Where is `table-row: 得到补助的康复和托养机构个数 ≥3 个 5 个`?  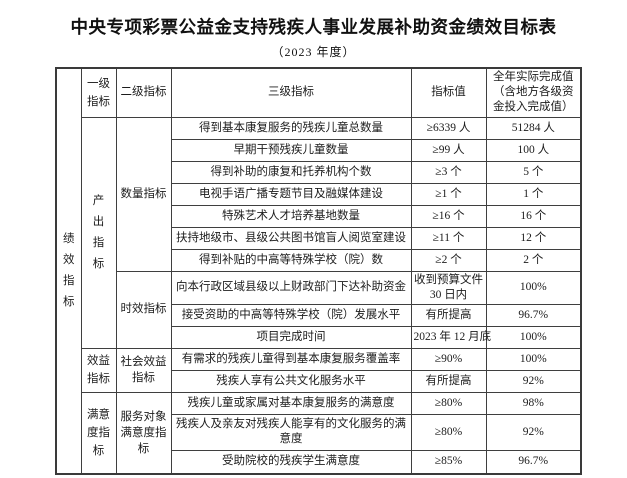 table-row: 得到补助的康复和托养机构个数 ≥3 个 5 个 is located at coordinates (319, 172).